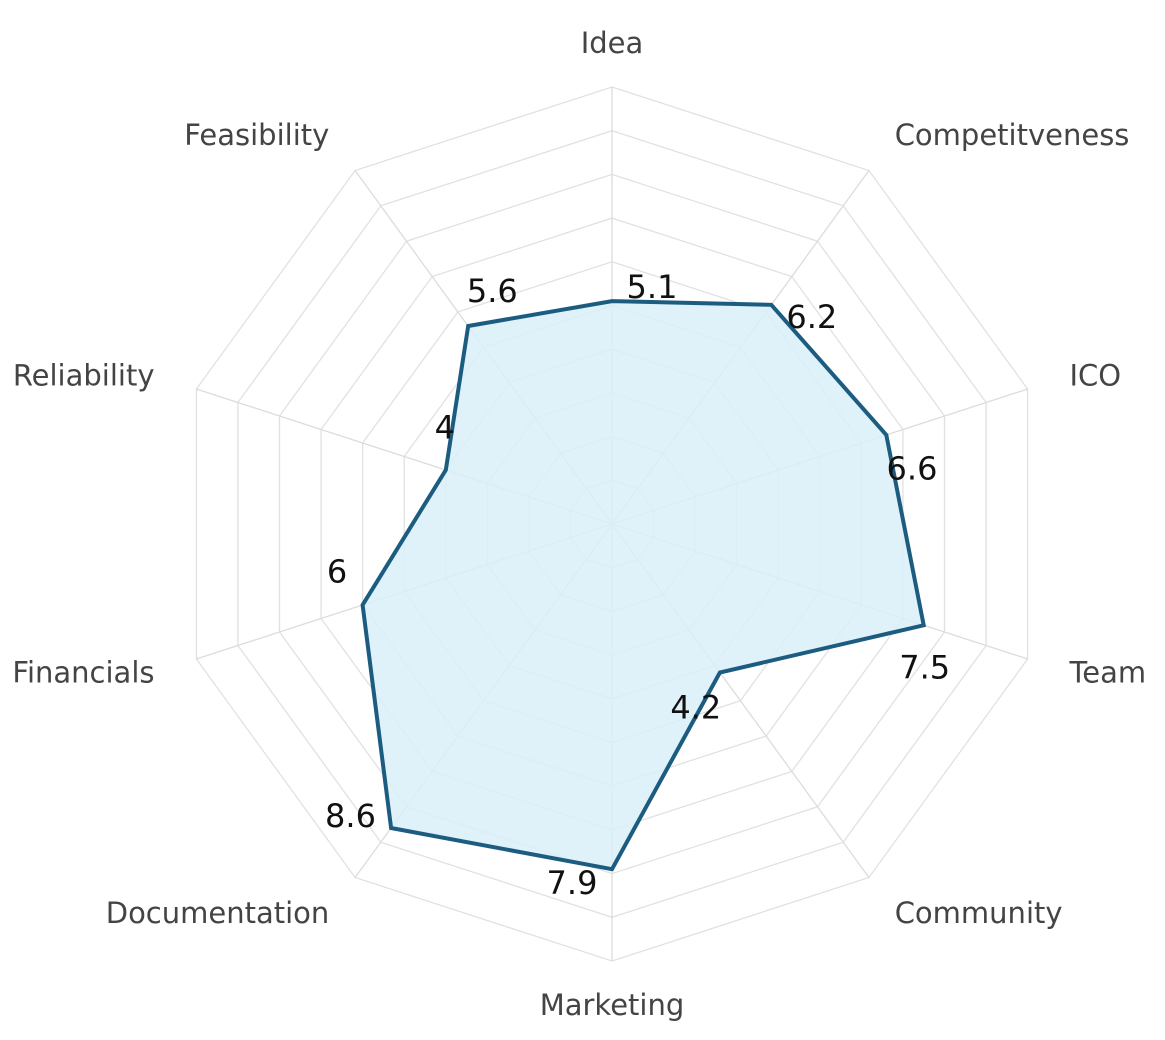 The image size is (1165, 1040). Describe the element at coordinates (1096, 375) in the screenshot. I see `axis-label-ico: ICO` at that location.